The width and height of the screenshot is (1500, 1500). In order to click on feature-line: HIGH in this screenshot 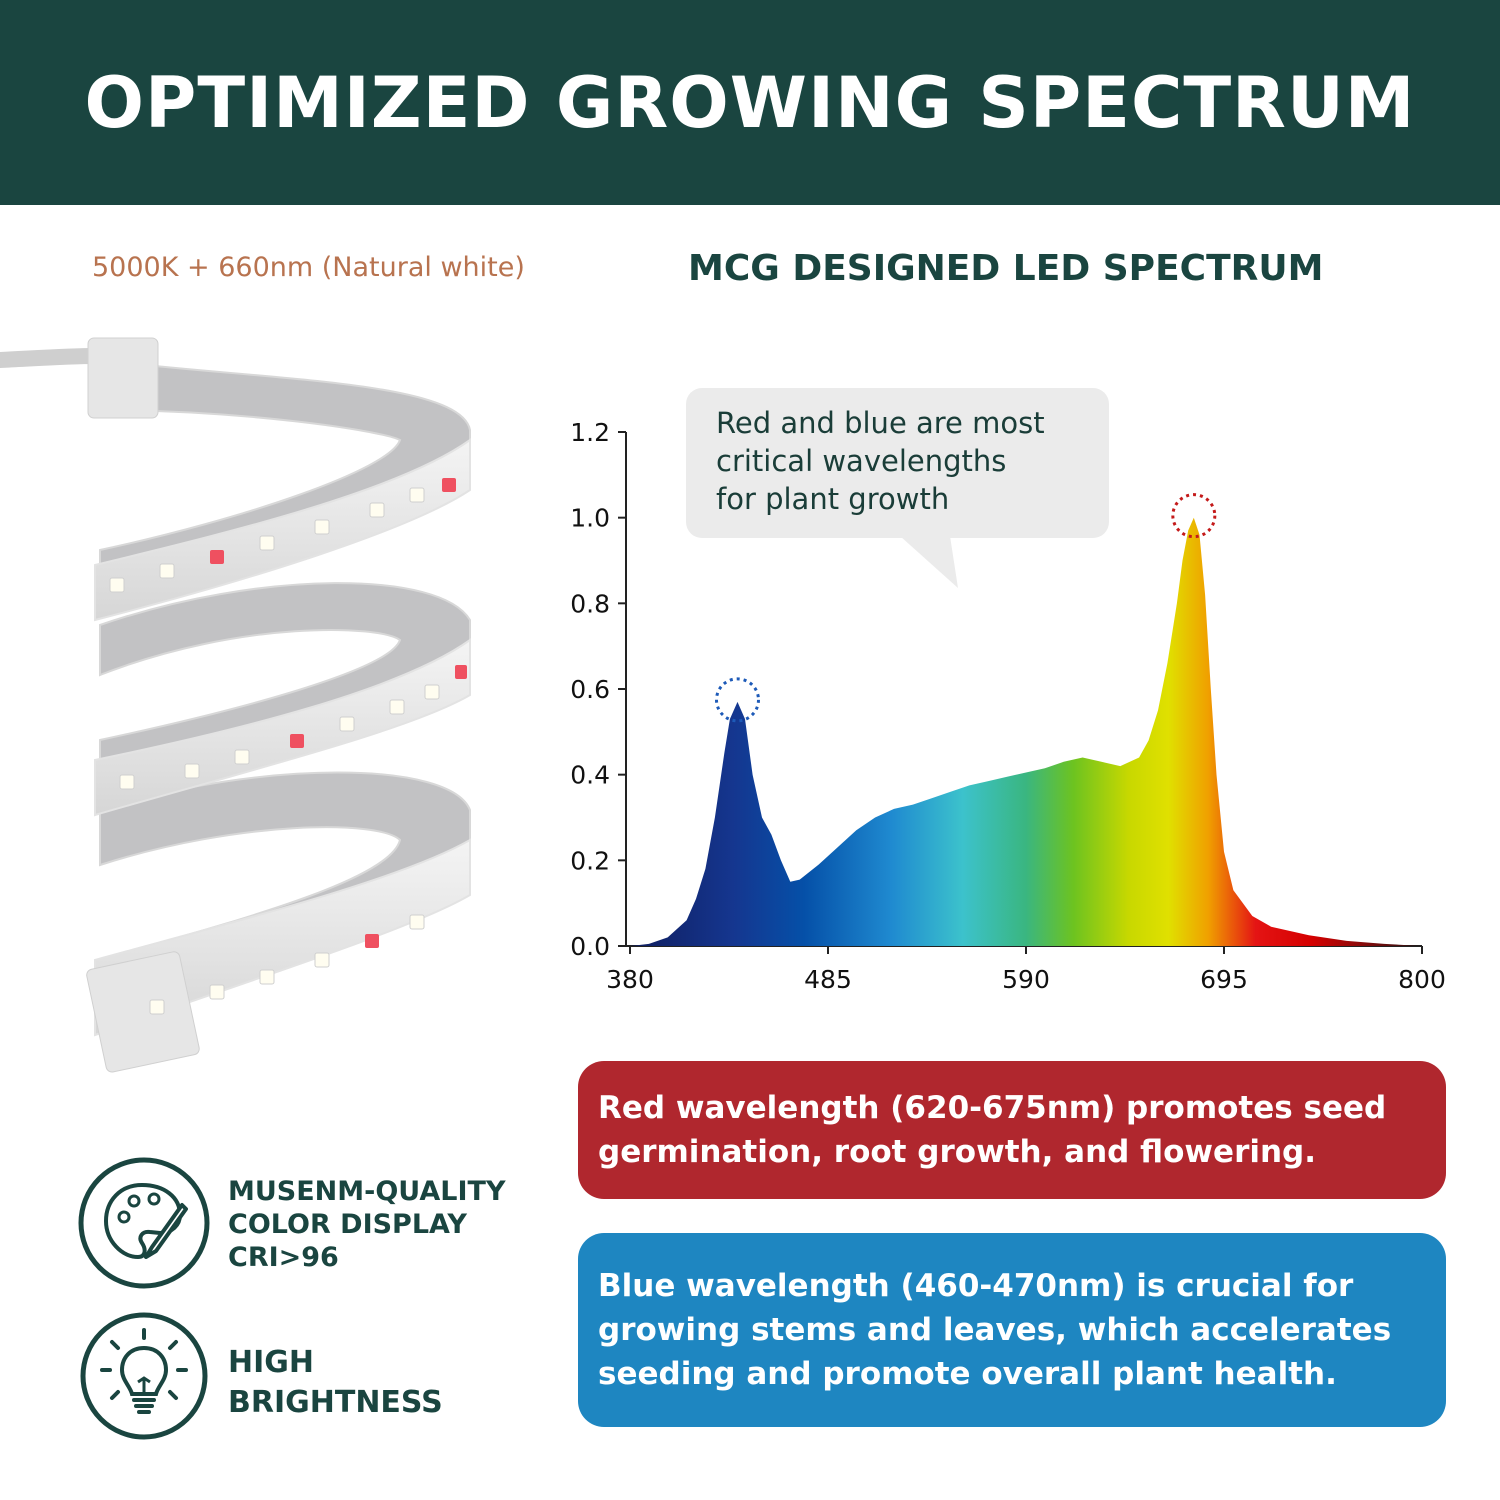, I will do `click(271, 1362)`.